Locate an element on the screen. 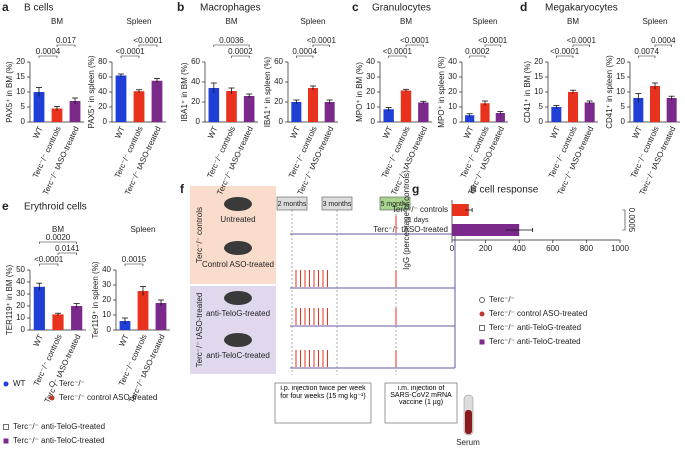  y-tick-label: Terc⁻/⁻ controls is located at coordinates (420, 209).